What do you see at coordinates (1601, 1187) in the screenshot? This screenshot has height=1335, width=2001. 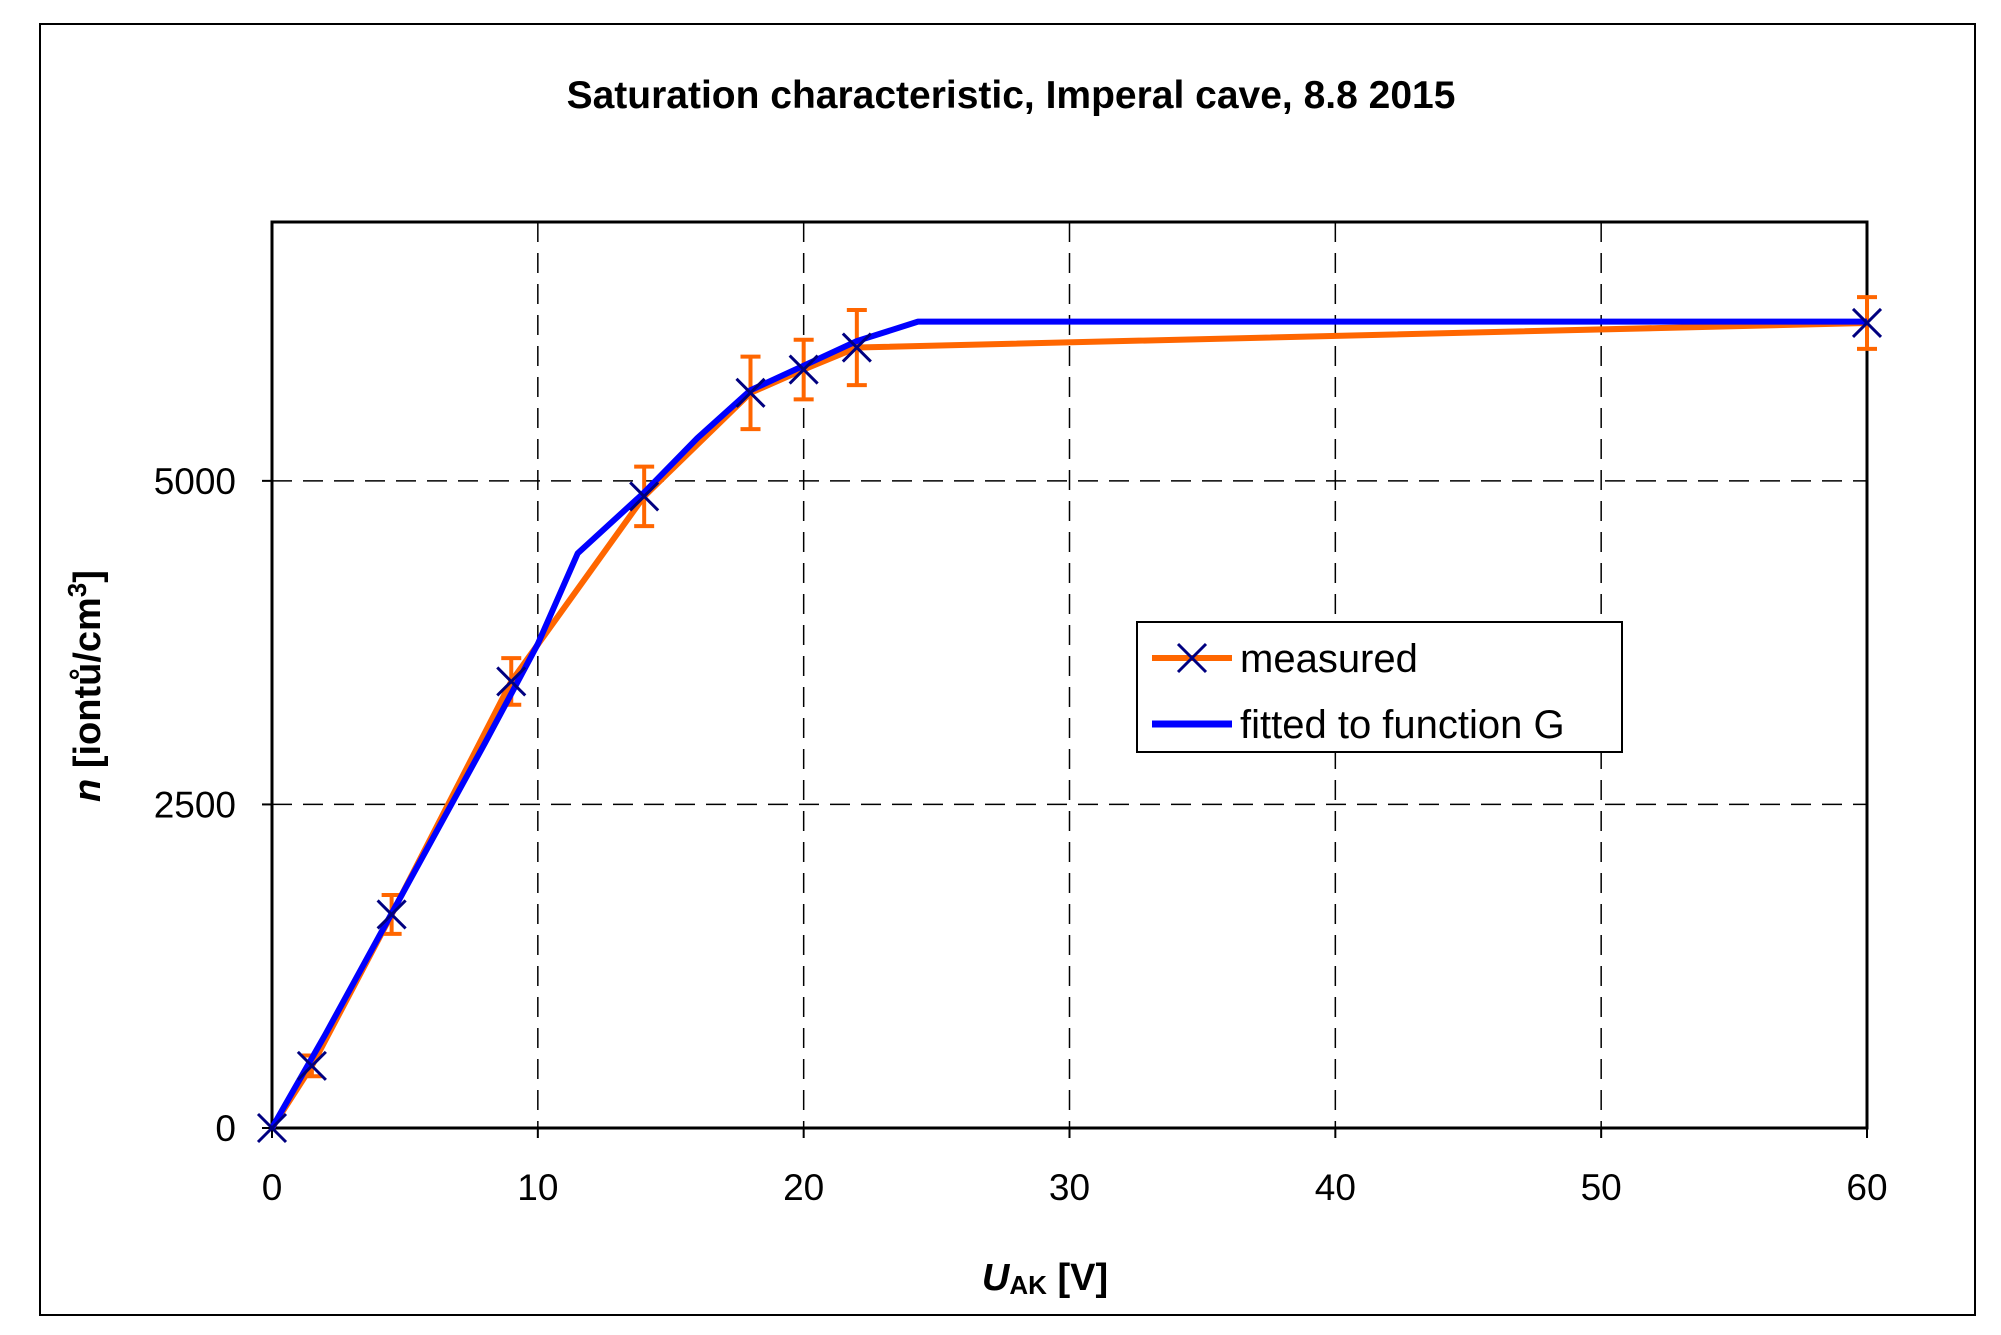 I see `x-tick-label: 50` at bounding box center [1601, 1187].